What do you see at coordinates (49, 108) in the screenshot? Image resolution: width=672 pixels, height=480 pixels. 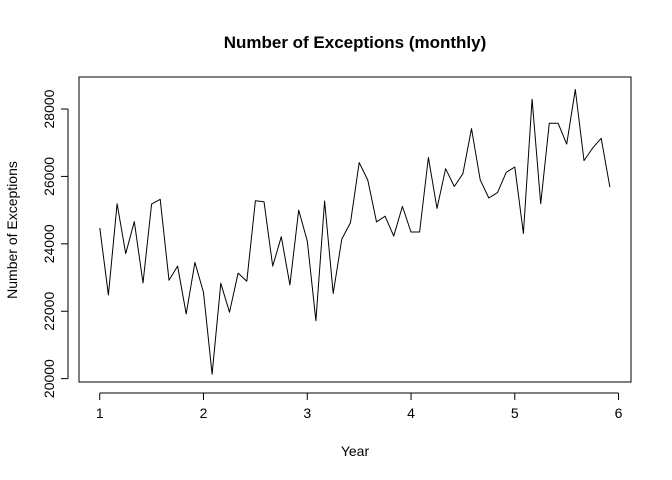 I see `y-tick-label: 28000` at bounding box center [49, 108].